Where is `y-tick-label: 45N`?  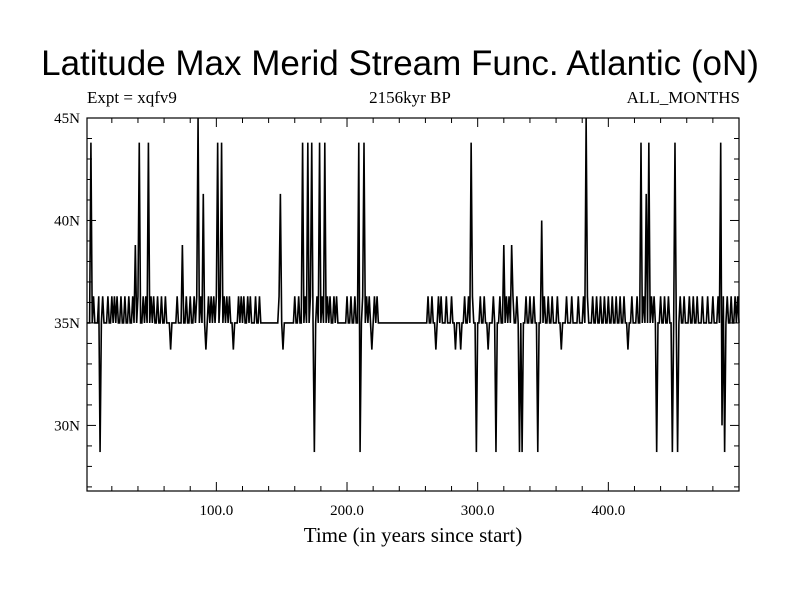
y-tick-label: 45N is located at coordinates (67, 119).